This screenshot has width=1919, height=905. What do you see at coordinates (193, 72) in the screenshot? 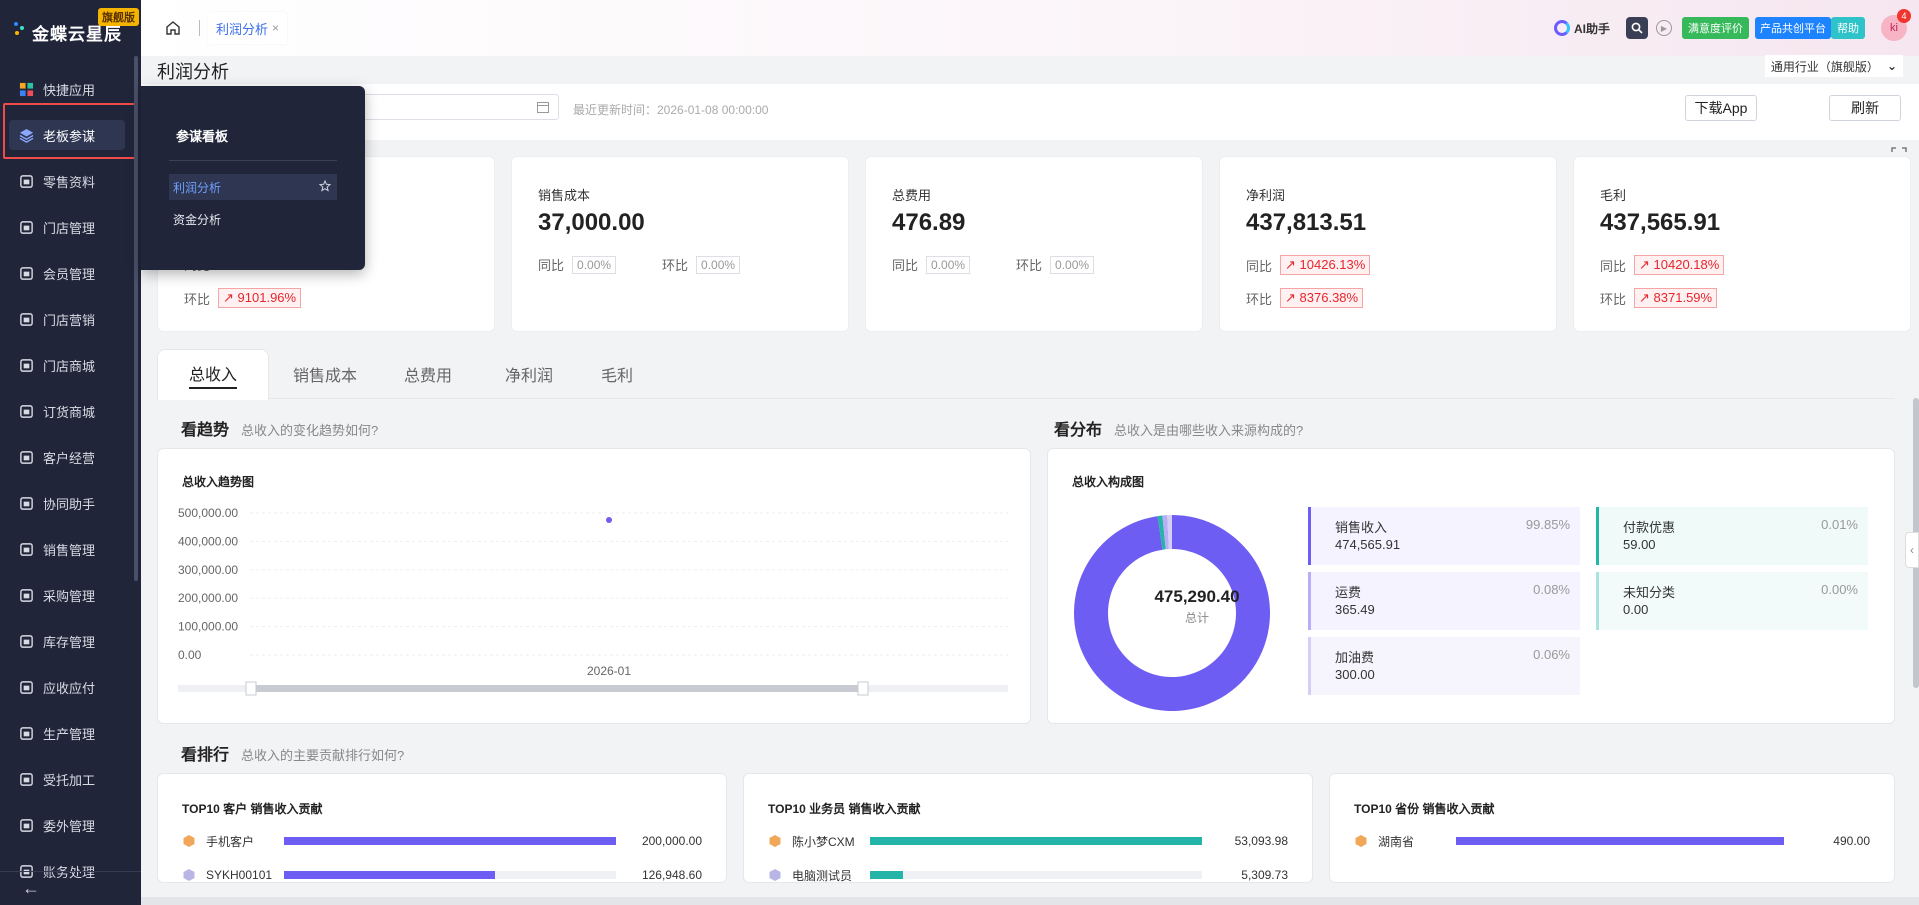
I see `page-title: 利润分析` at bounding box center [193, 72].